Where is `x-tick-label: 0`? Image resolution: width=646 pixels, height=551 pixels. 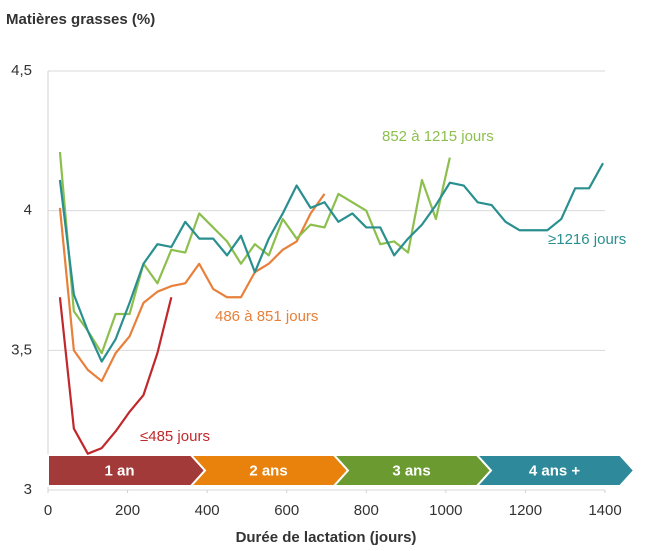 x-tick-label: 0 is located at coordinates (48, 510).